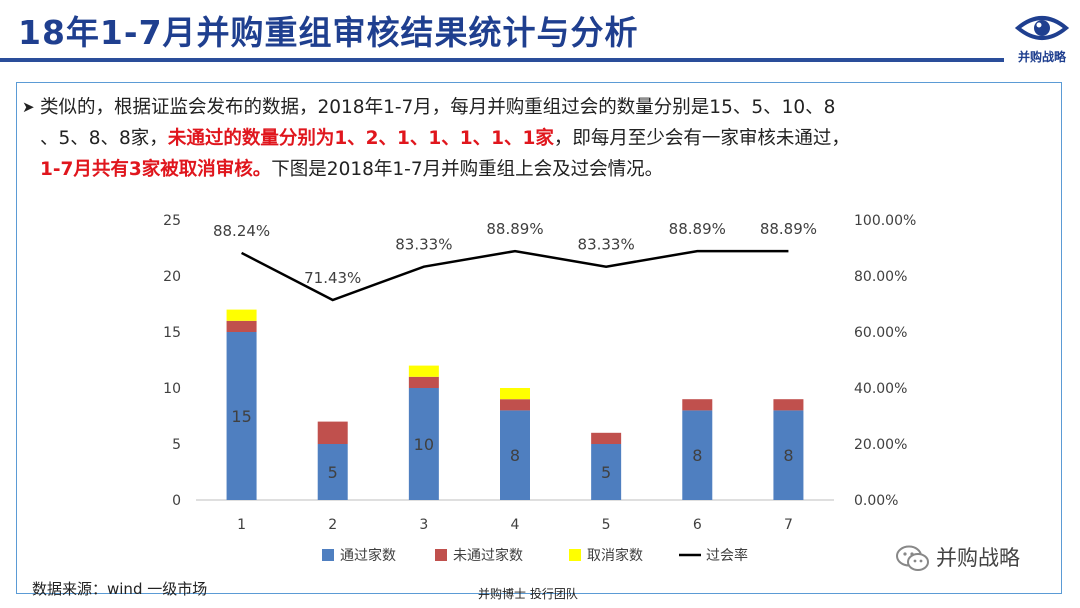 This screenshot has width=1080, height=608. Describe the element at coordinates (172, 389) in the screenshot. I see `y-tick-label: 10` at that location.